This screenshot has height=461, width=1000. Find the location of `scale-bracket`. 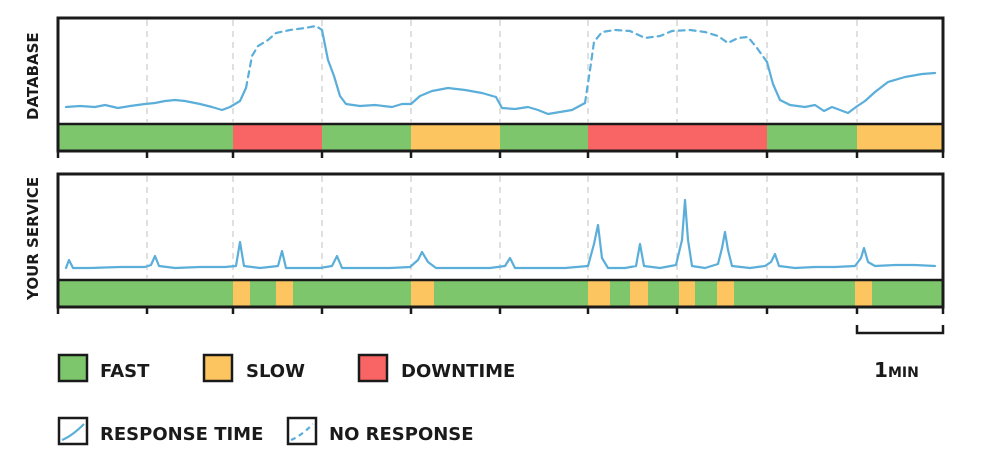

scale-bracket is located at coordinates (900, 330).